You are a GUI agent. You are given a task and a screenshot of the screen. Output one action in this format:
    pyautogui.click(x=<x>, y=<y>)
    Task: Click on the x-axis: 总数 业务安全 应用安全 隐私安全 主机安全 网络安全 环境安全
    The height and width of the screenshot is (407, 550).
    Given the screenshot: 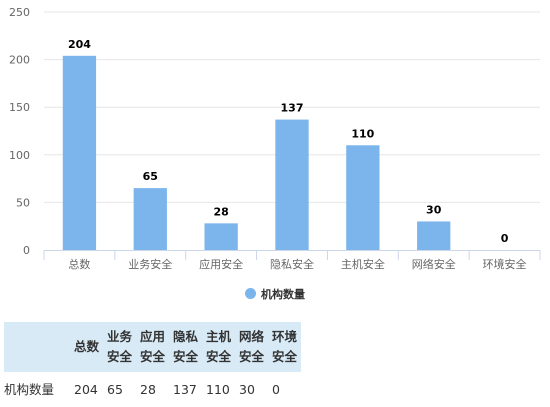 What is the action you would take?
    pyautogui.click(x=292, y=260)
    